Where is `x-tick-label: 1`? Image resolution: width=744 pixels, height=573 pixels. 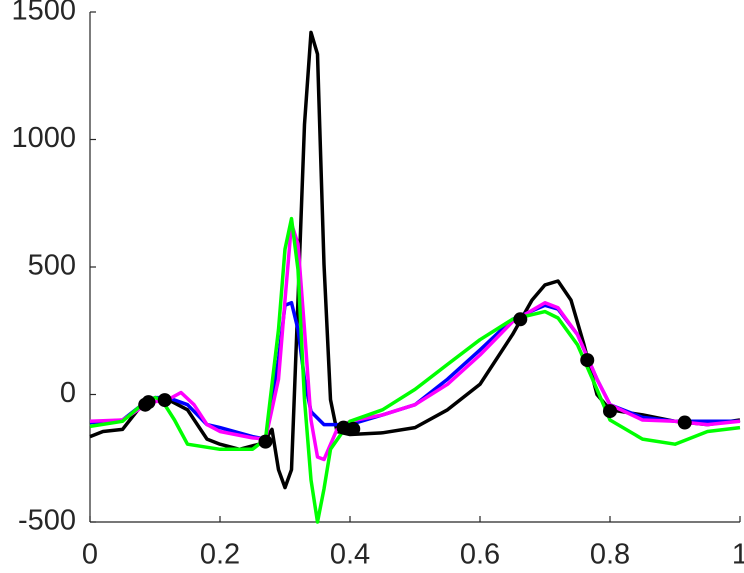
x-tick-label: 1 is located at coordinates (738, 555).